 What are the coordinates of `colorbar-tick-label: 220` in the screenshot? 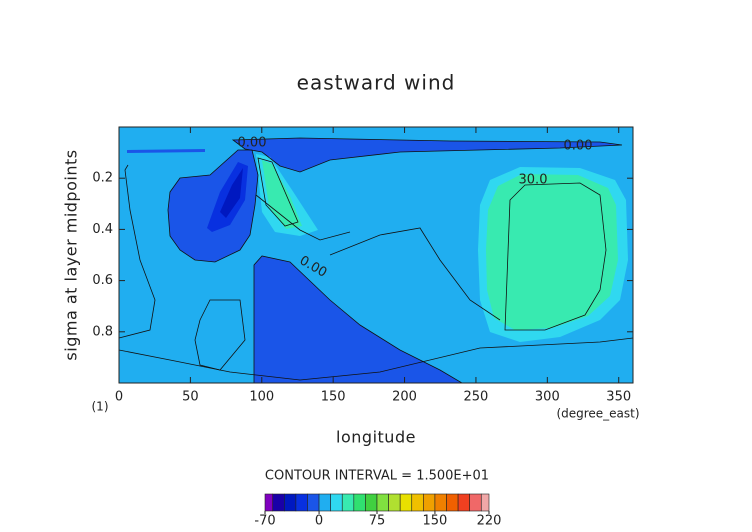 It's located at (489, 521).